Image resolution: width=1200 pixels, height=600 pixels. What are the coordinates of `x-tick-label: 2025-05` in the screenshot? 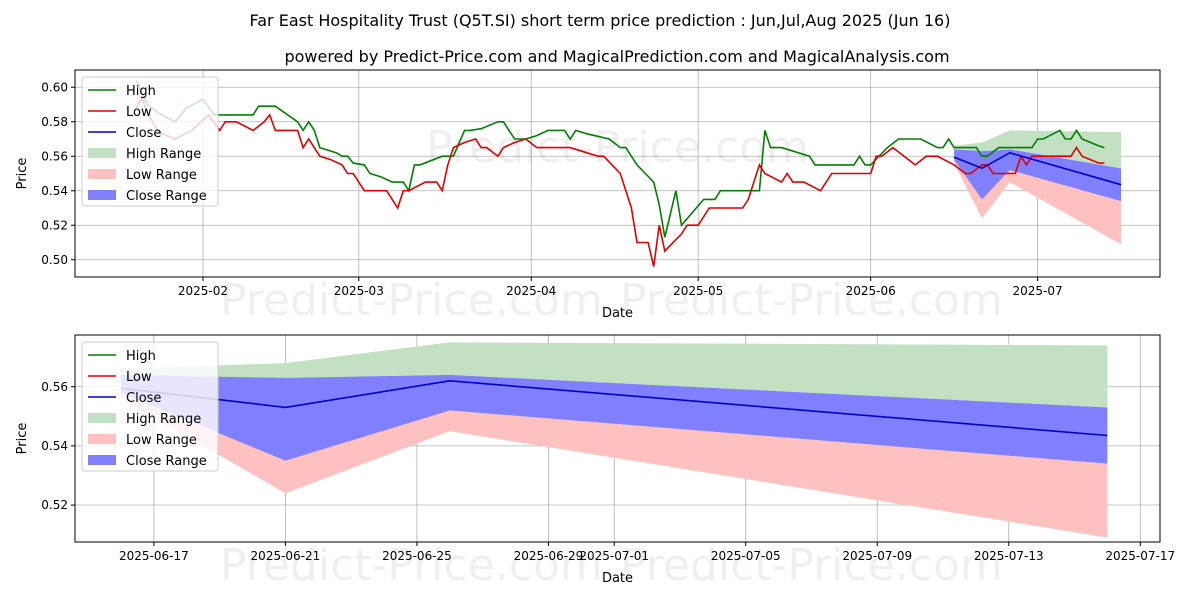 It's located at (698, 291).